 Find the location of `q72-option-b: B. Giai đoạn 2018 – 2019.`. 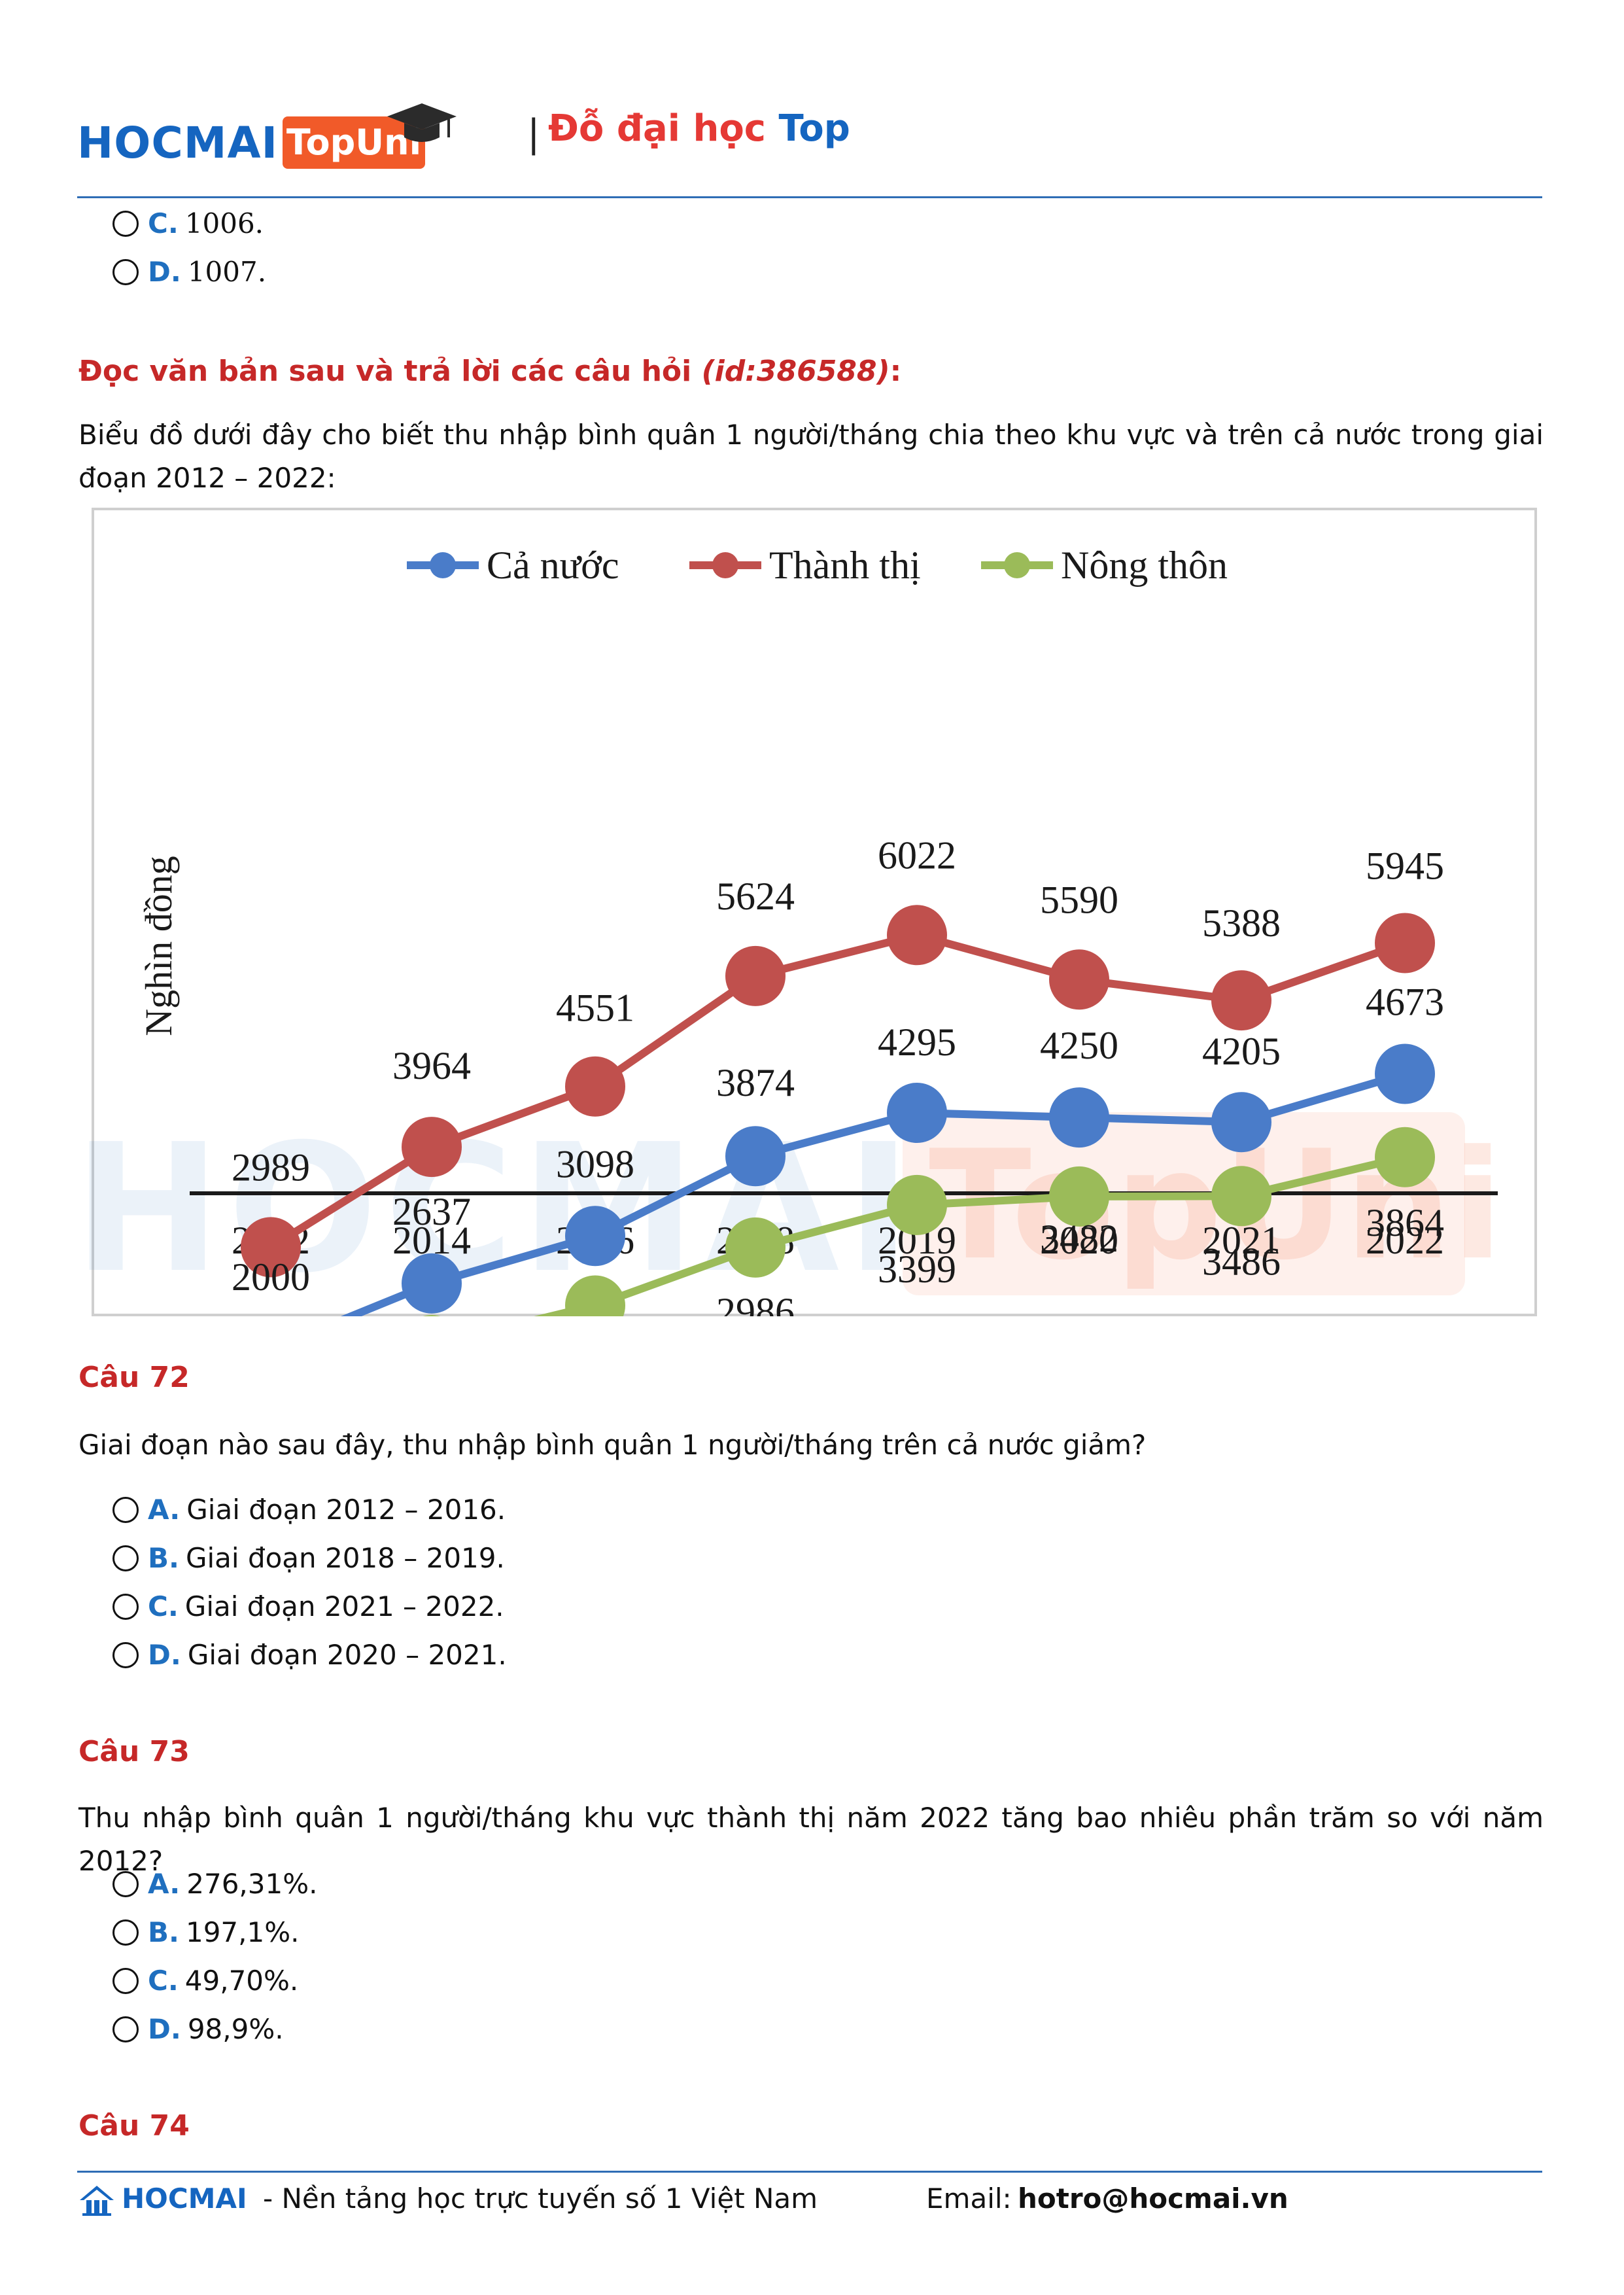

q72-option-b: B. Giai đoạn 2018 – 2019. is located at coordinates (308, 1558).